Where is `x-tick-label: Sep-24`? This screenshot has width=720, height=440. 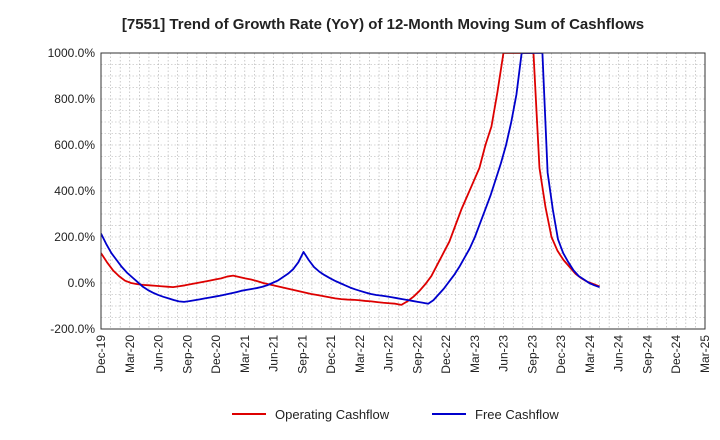
x-tick-label: Sep-24 is located at coordinates (647, 354).